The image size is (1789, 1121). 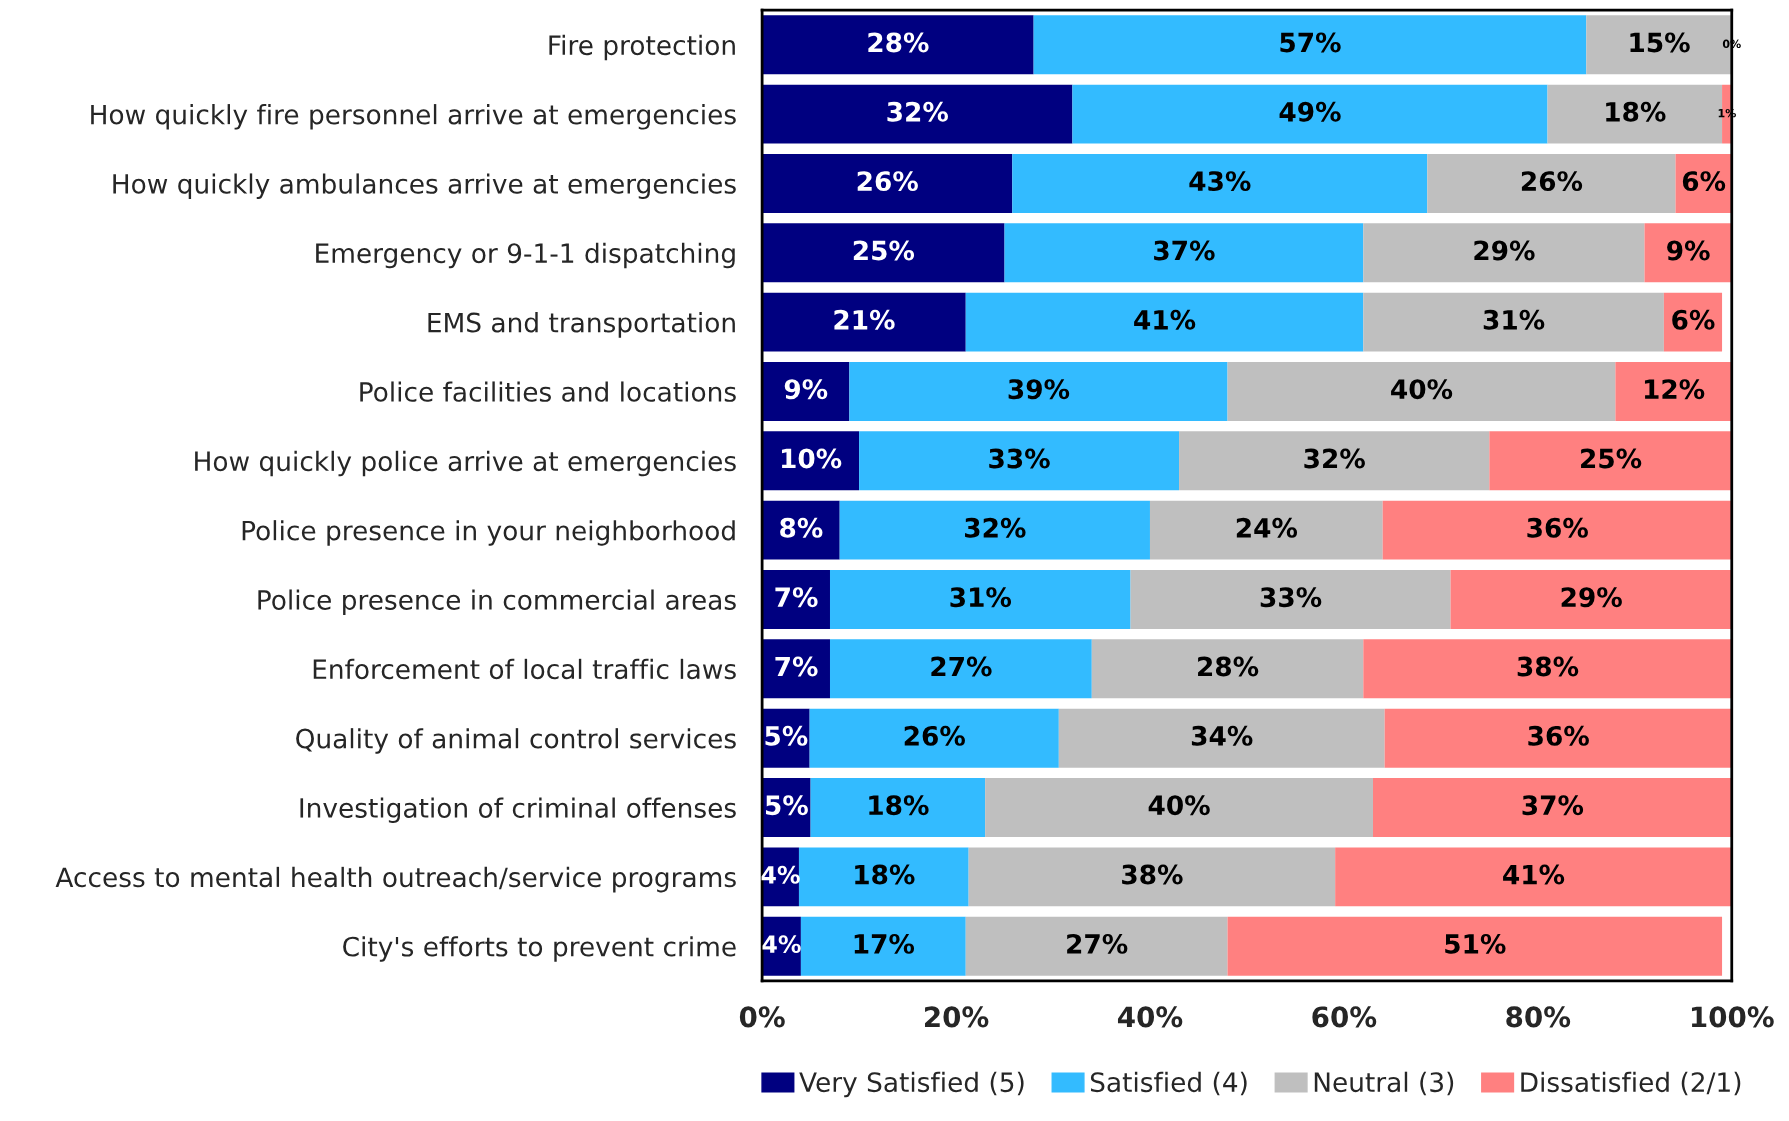 What do you see at coordinates (424, 186) in the screenshot?
I see `y-tick-label: How quickly ambulances arrive at emergencies` at bounding box center [424, 186].